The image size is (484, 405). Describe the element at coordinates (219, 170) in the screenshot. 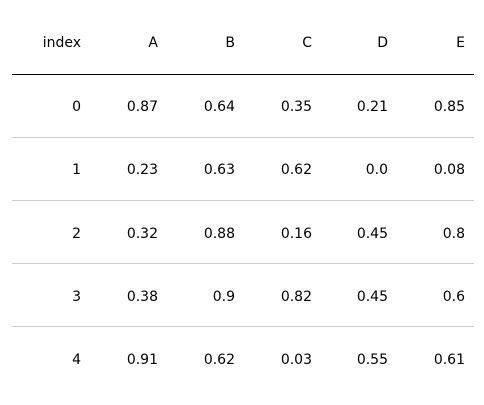

I see `table-cell: 0.63` at that location.